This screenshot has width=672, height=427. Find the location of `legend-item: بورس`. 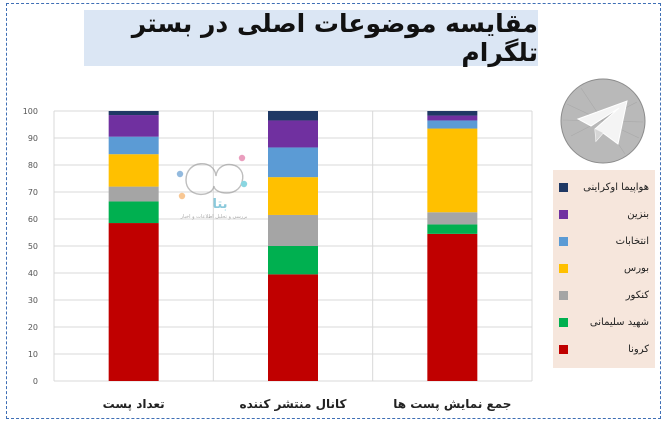

legend-item: بورس is located at coordinates (604, 268).